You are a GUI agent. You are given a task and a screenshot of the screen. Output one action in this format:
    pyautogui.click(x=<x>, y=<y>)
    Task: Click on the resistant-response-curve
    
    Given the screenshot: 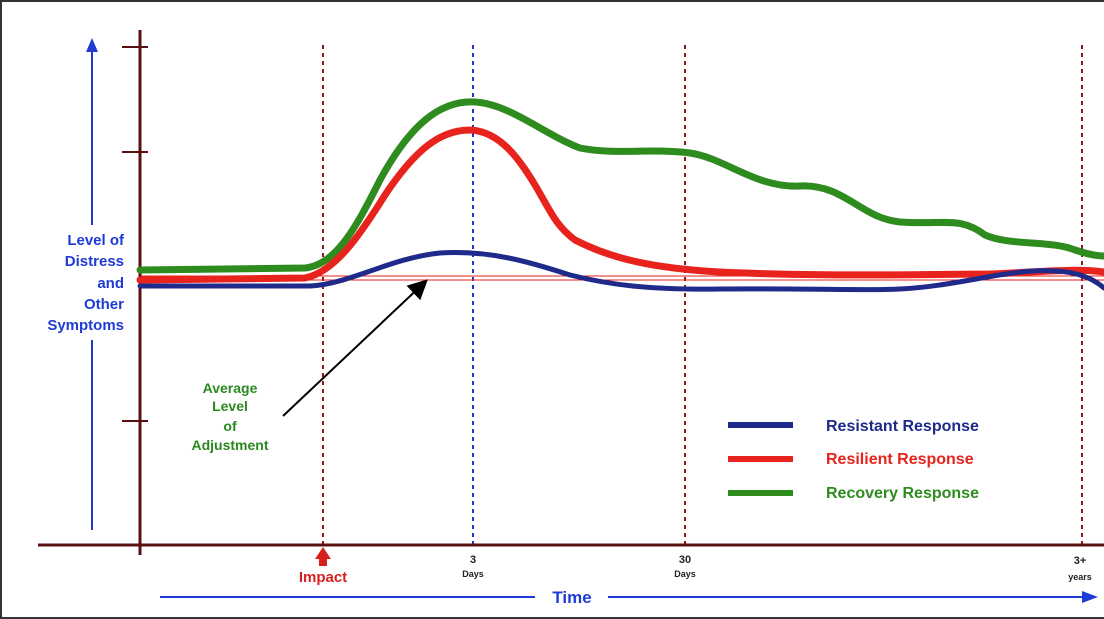 What is the action you would take?
    pyautogui.click(x=620, y=271)
    